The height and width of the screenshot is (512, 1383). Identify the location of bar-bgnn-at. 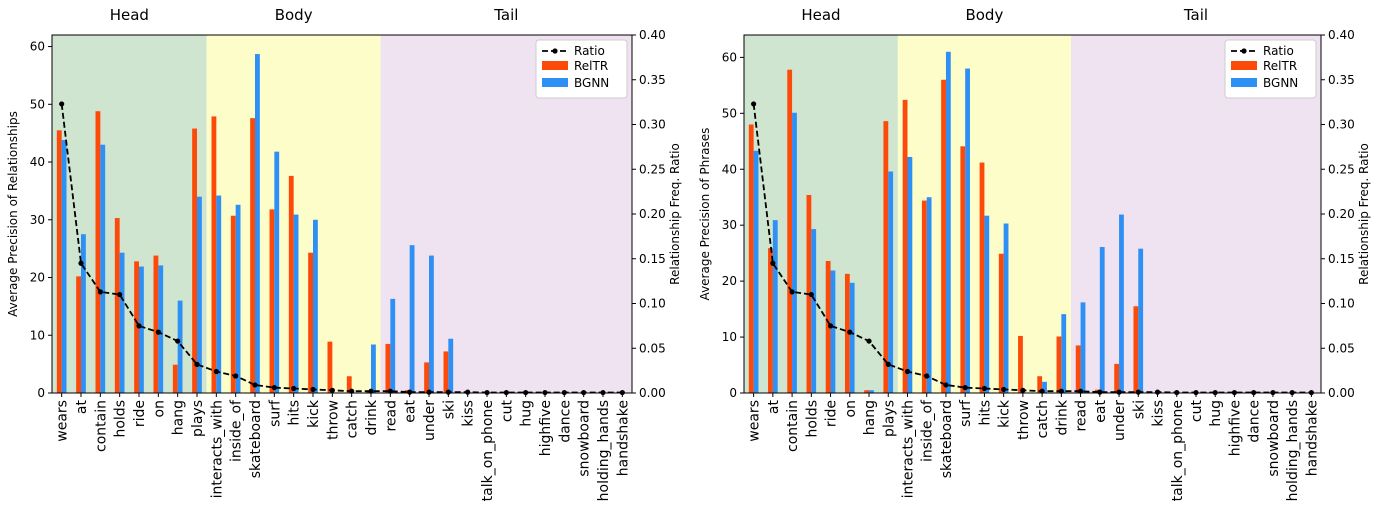
(83, 313).